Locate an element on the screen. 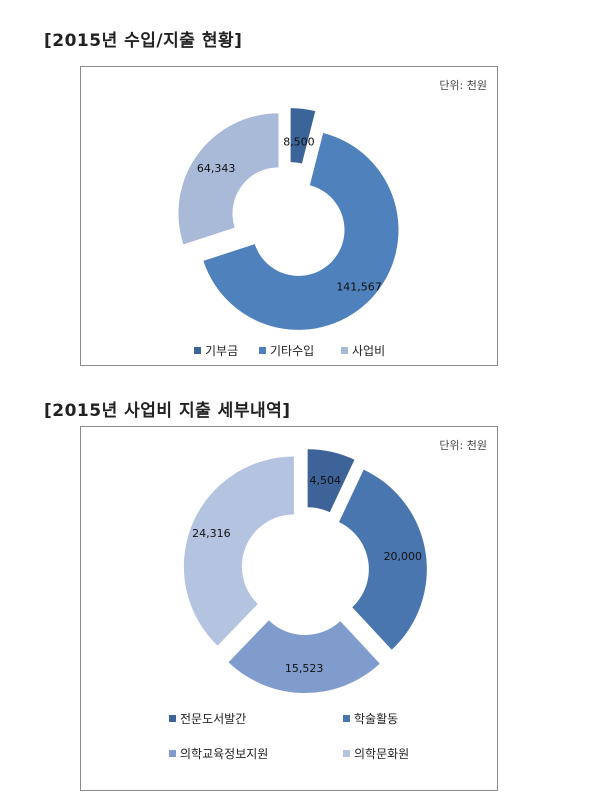 This screenshot has height=800, width=600. legend-item: 기부금 is located at coordinates (216, 350).